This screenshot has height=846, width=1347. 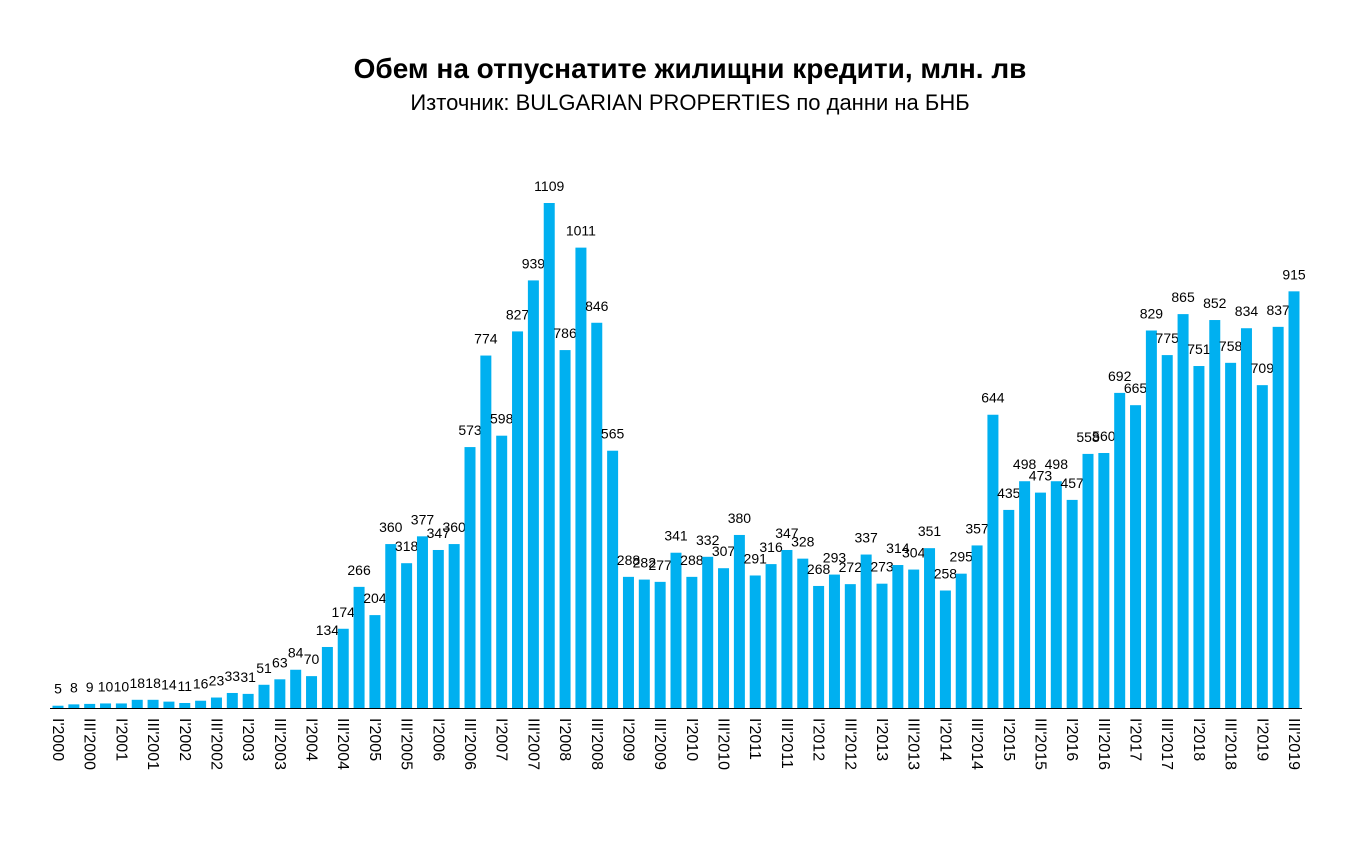 What do you see at coordinates (1261, 739) in the screenshot?
I see `x-tick-label: I'2019` at bounding box center [1261, 739].